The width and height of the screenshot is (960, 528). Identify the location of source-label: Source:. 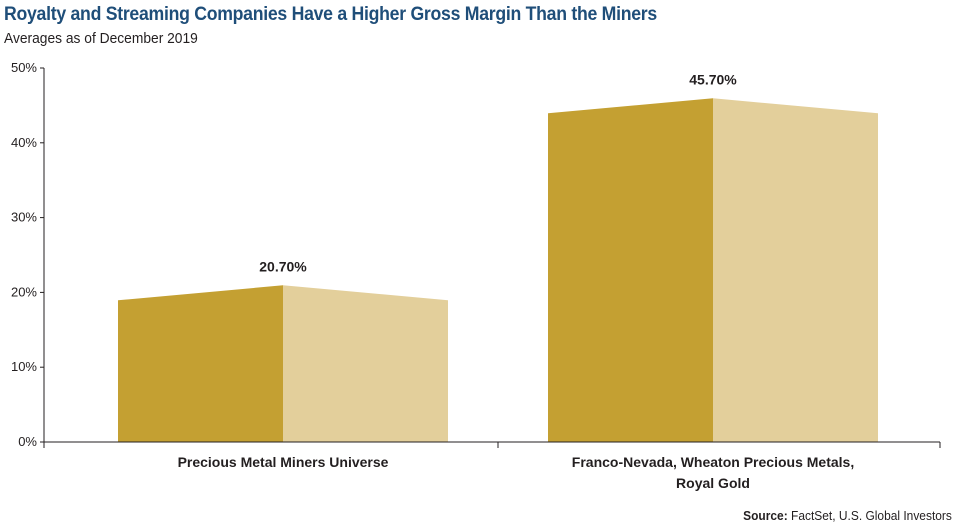
(765, 515).